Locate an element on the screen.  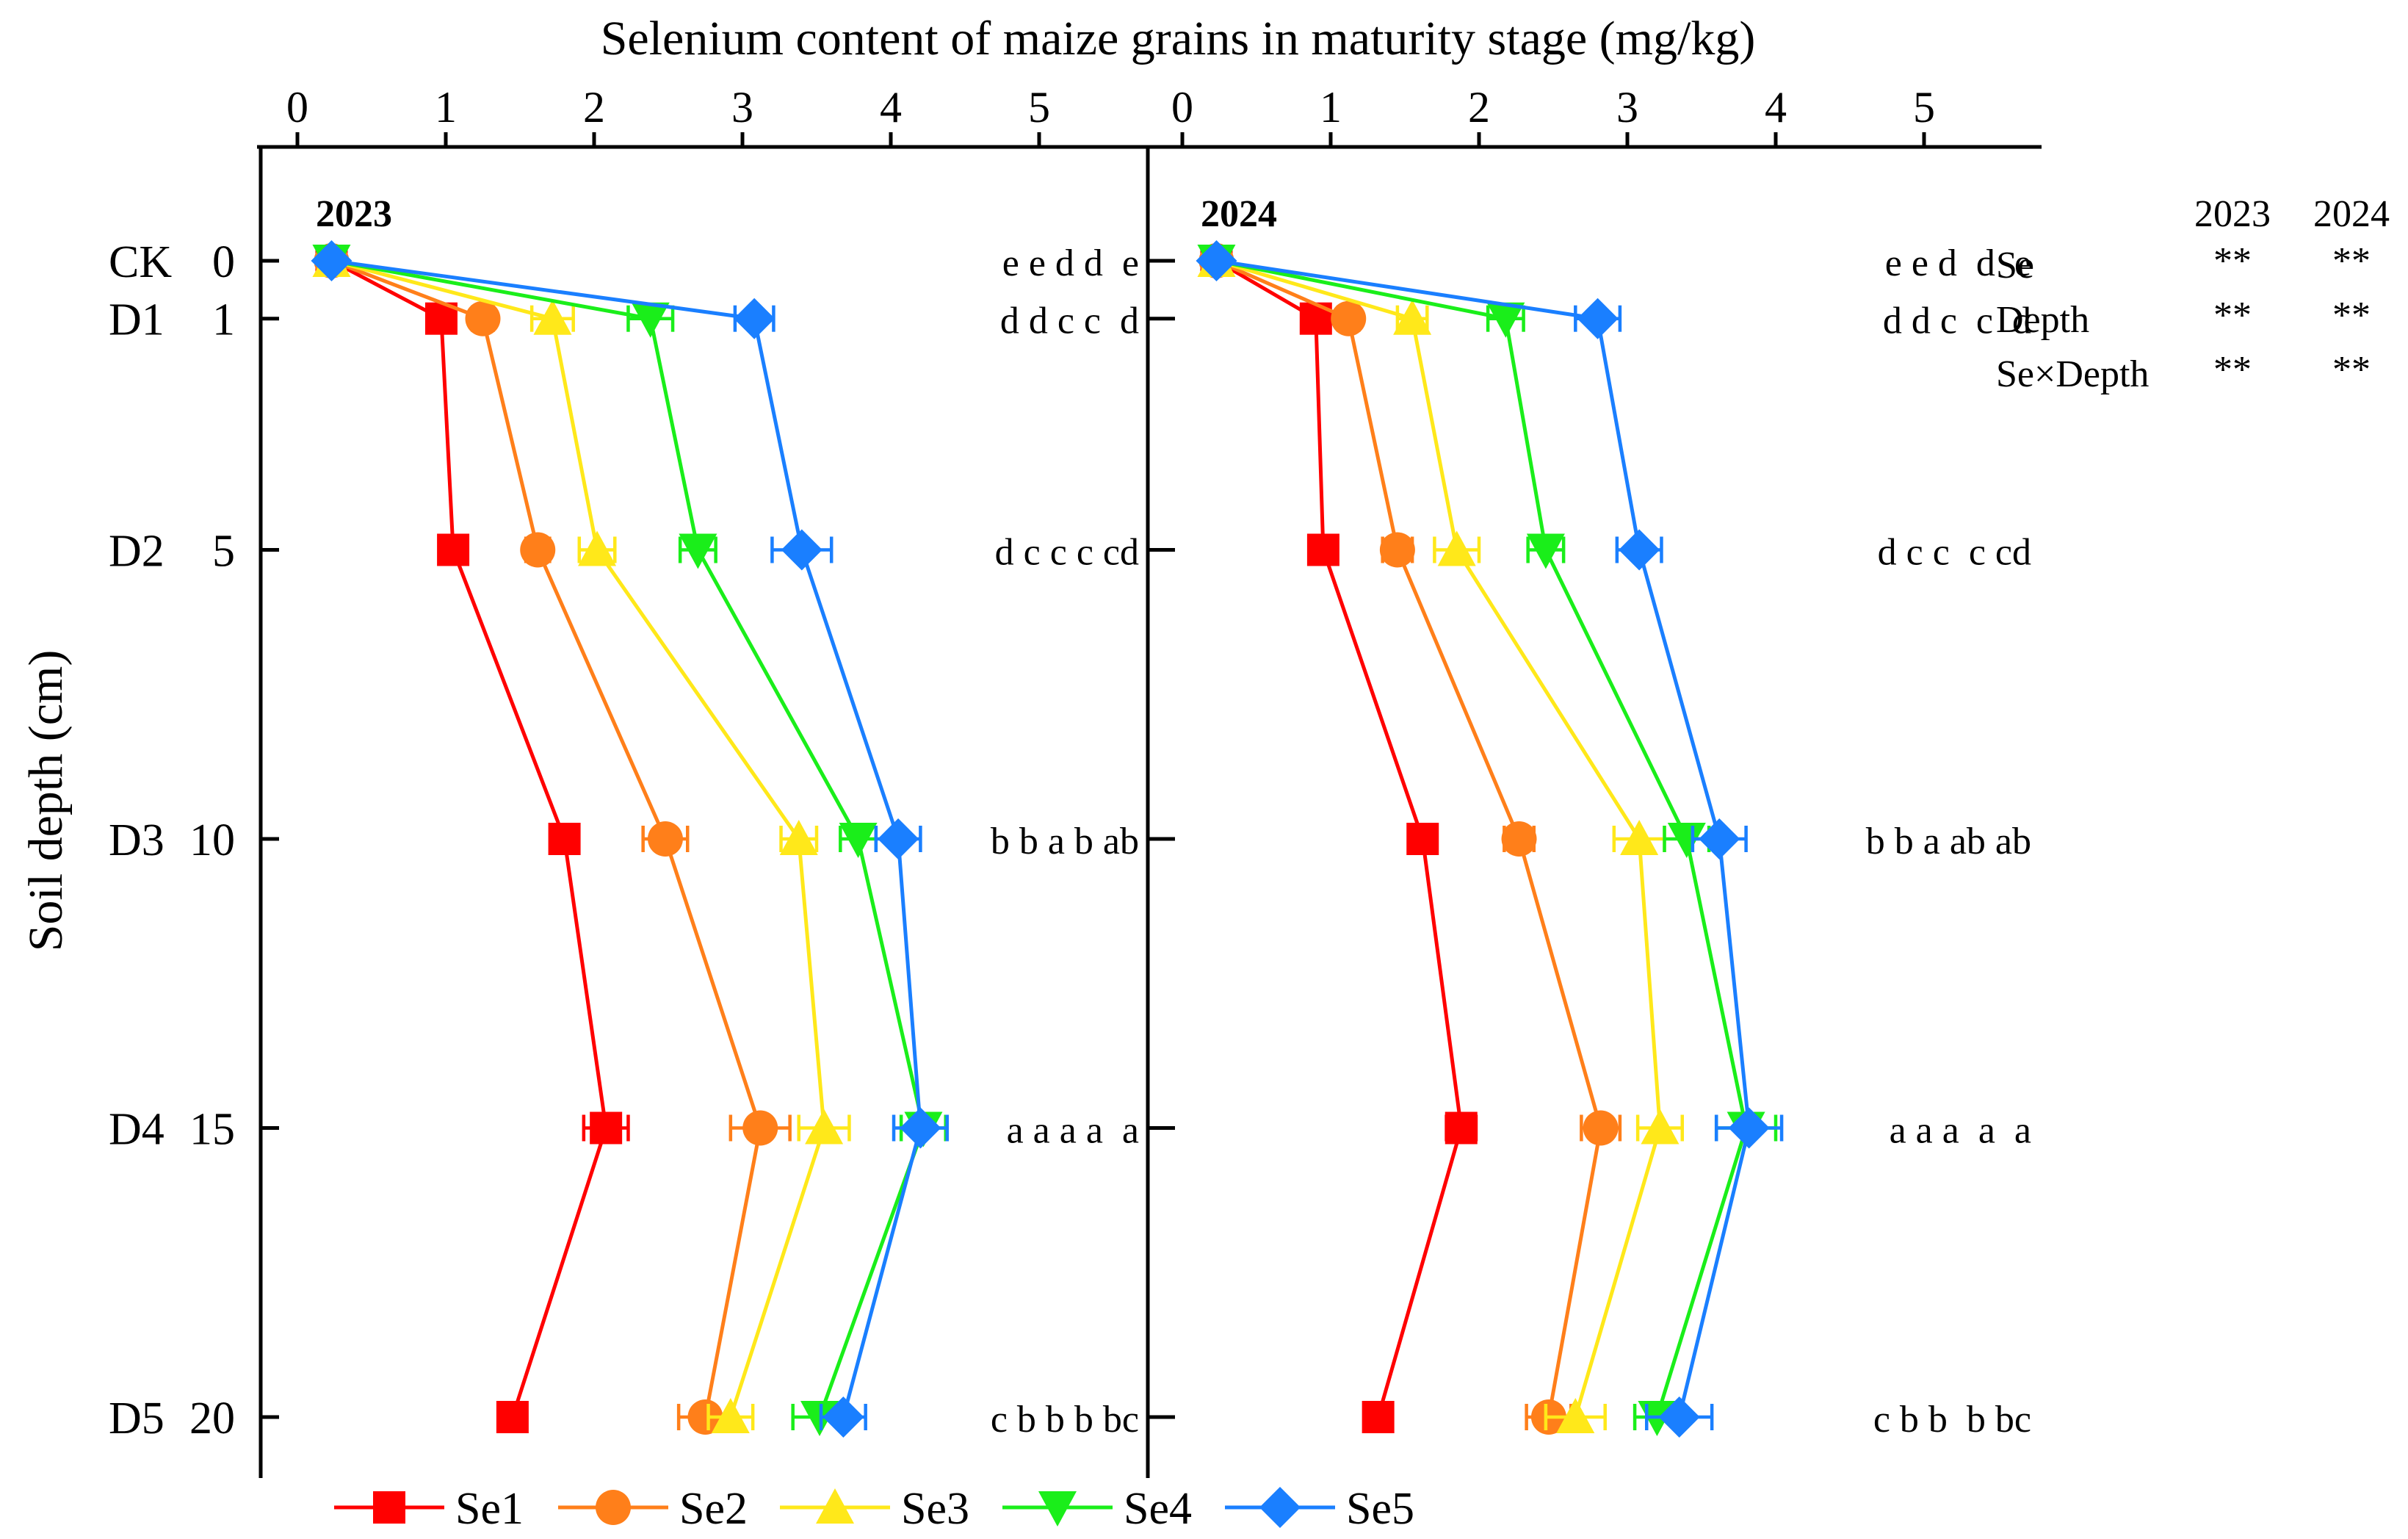
depth-tick-label: 20 is located at coordinates (212, 1419).